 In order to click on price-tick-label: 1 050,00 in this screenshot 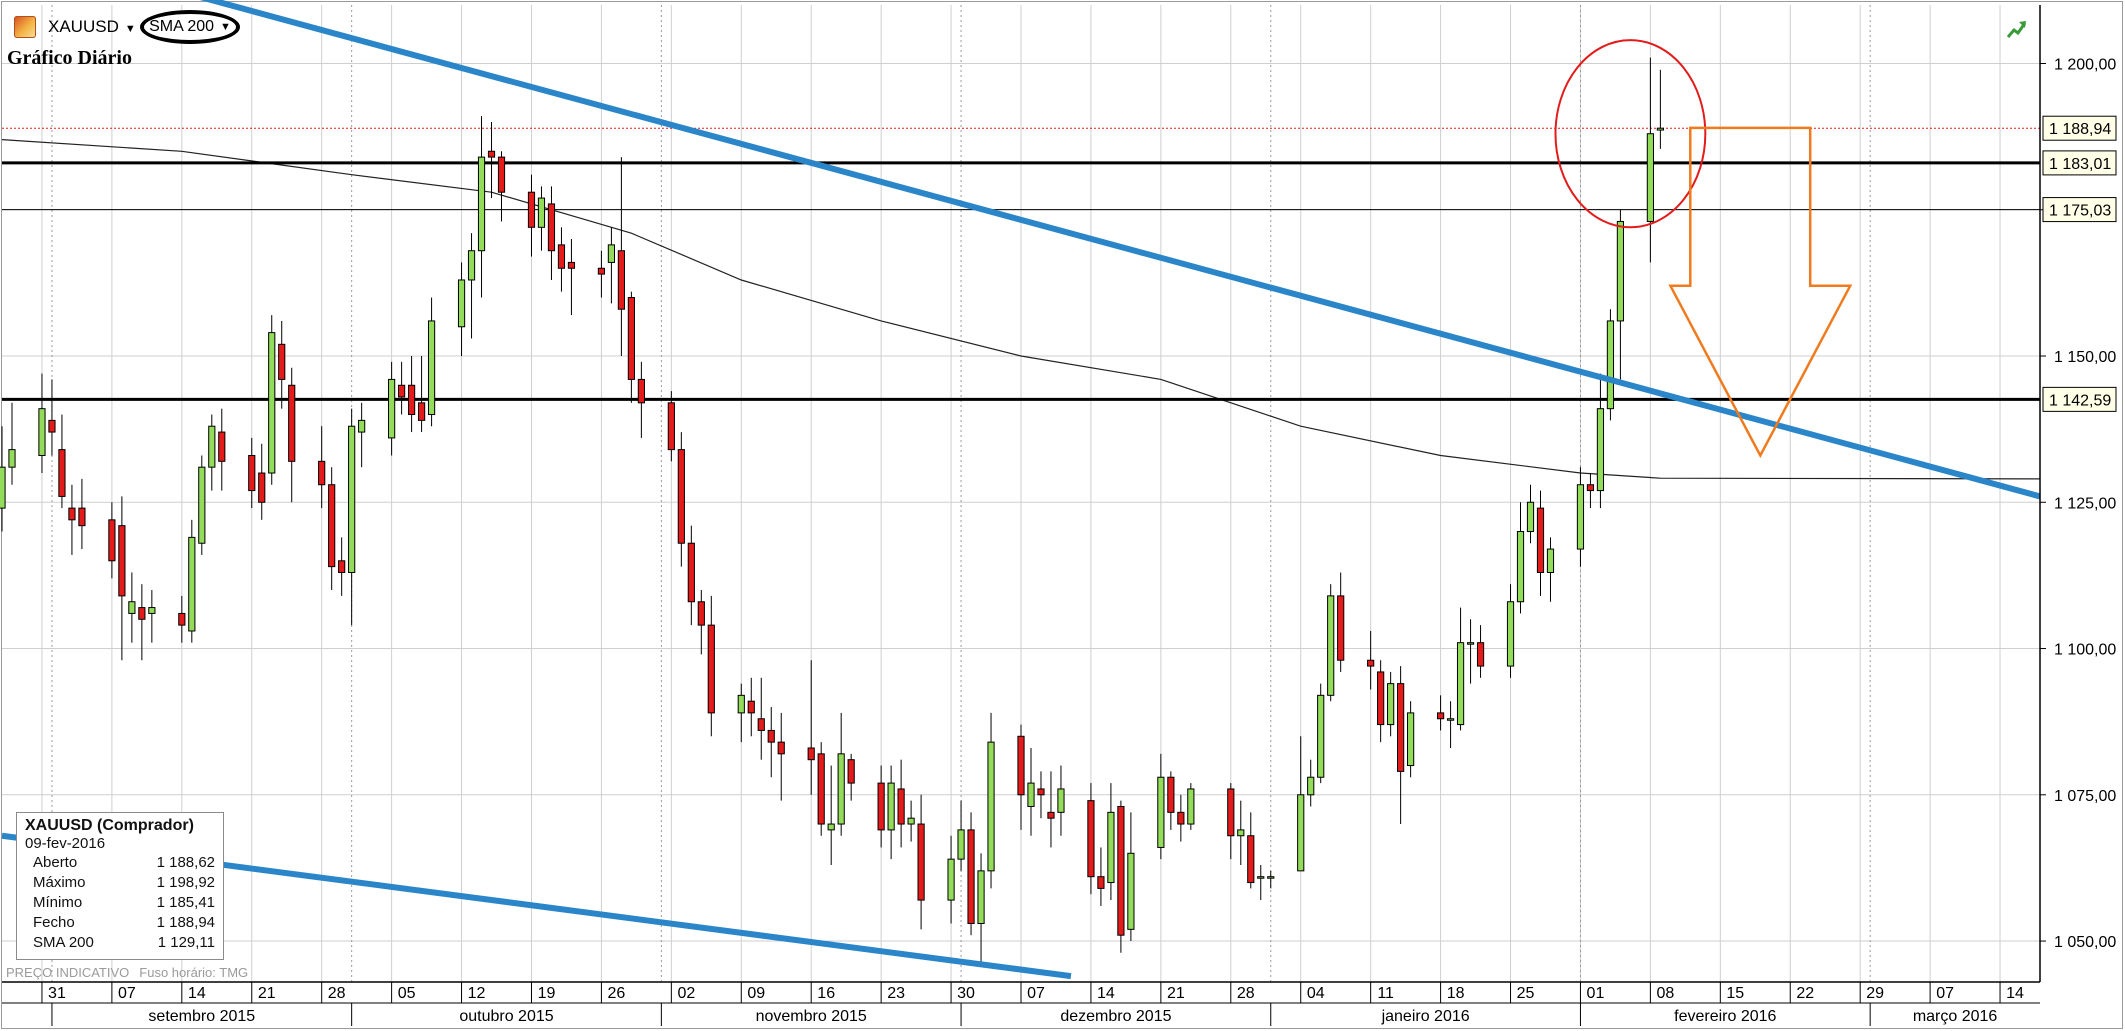, I will do `click(2085, 942)`.